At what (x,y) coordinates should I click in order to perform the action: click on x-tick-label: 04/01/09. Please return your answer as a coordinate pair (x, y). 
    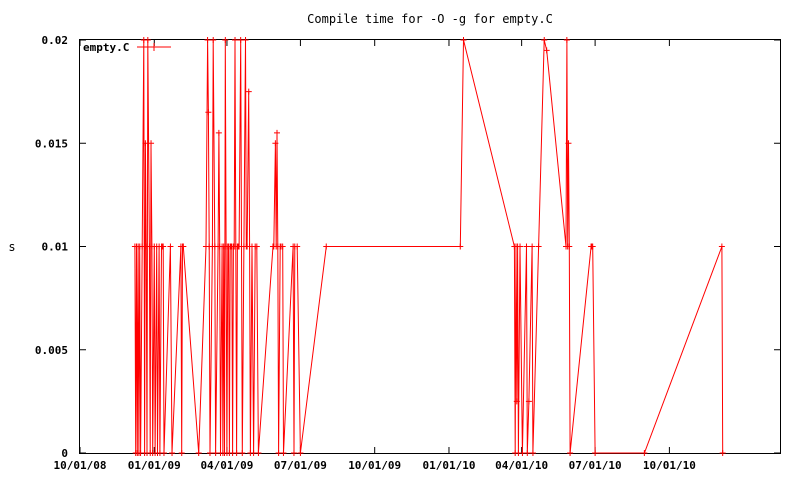
    Looking at the image, I should click on (226, 465).